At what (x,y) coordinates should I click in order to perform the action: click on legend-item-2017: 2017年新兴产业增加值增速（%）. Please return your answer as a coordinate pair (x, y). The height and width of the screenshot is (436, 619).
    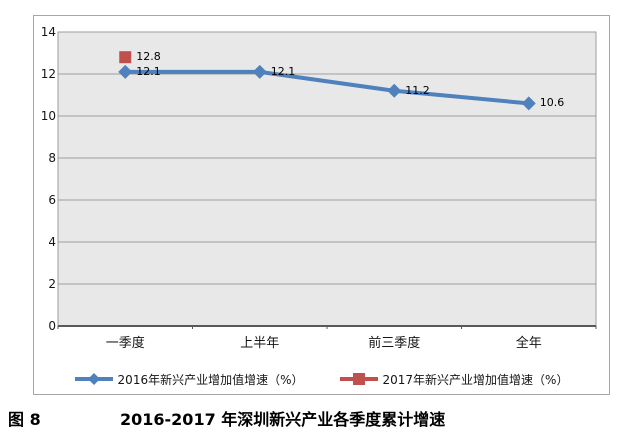
    Looking at the image, I should click on (454, 379).